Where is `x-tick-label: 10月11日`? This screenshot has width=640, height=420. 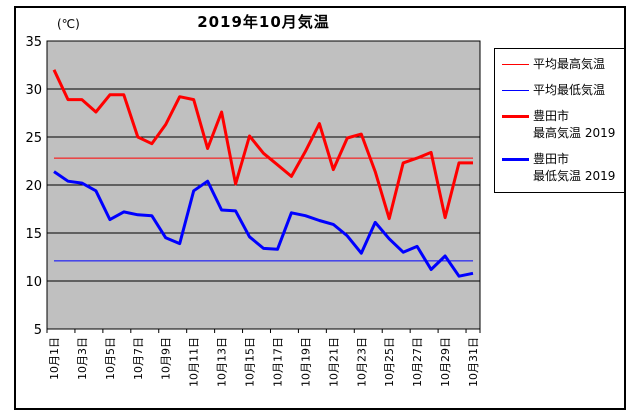
x-tick-label: 10月11日 is located at coordinates (194, 362).